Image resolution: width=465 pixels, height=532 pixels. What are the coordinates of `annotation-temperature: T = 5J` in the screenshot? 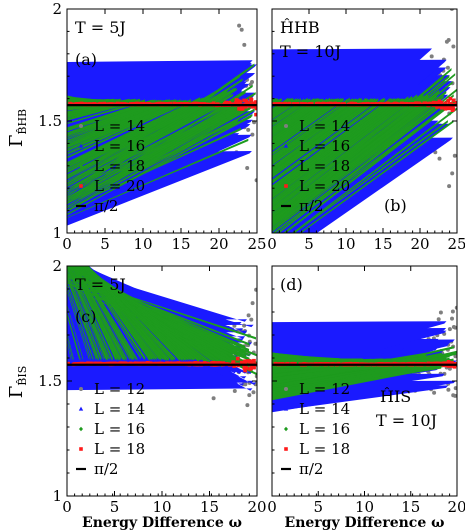 It's located at (100, 284).